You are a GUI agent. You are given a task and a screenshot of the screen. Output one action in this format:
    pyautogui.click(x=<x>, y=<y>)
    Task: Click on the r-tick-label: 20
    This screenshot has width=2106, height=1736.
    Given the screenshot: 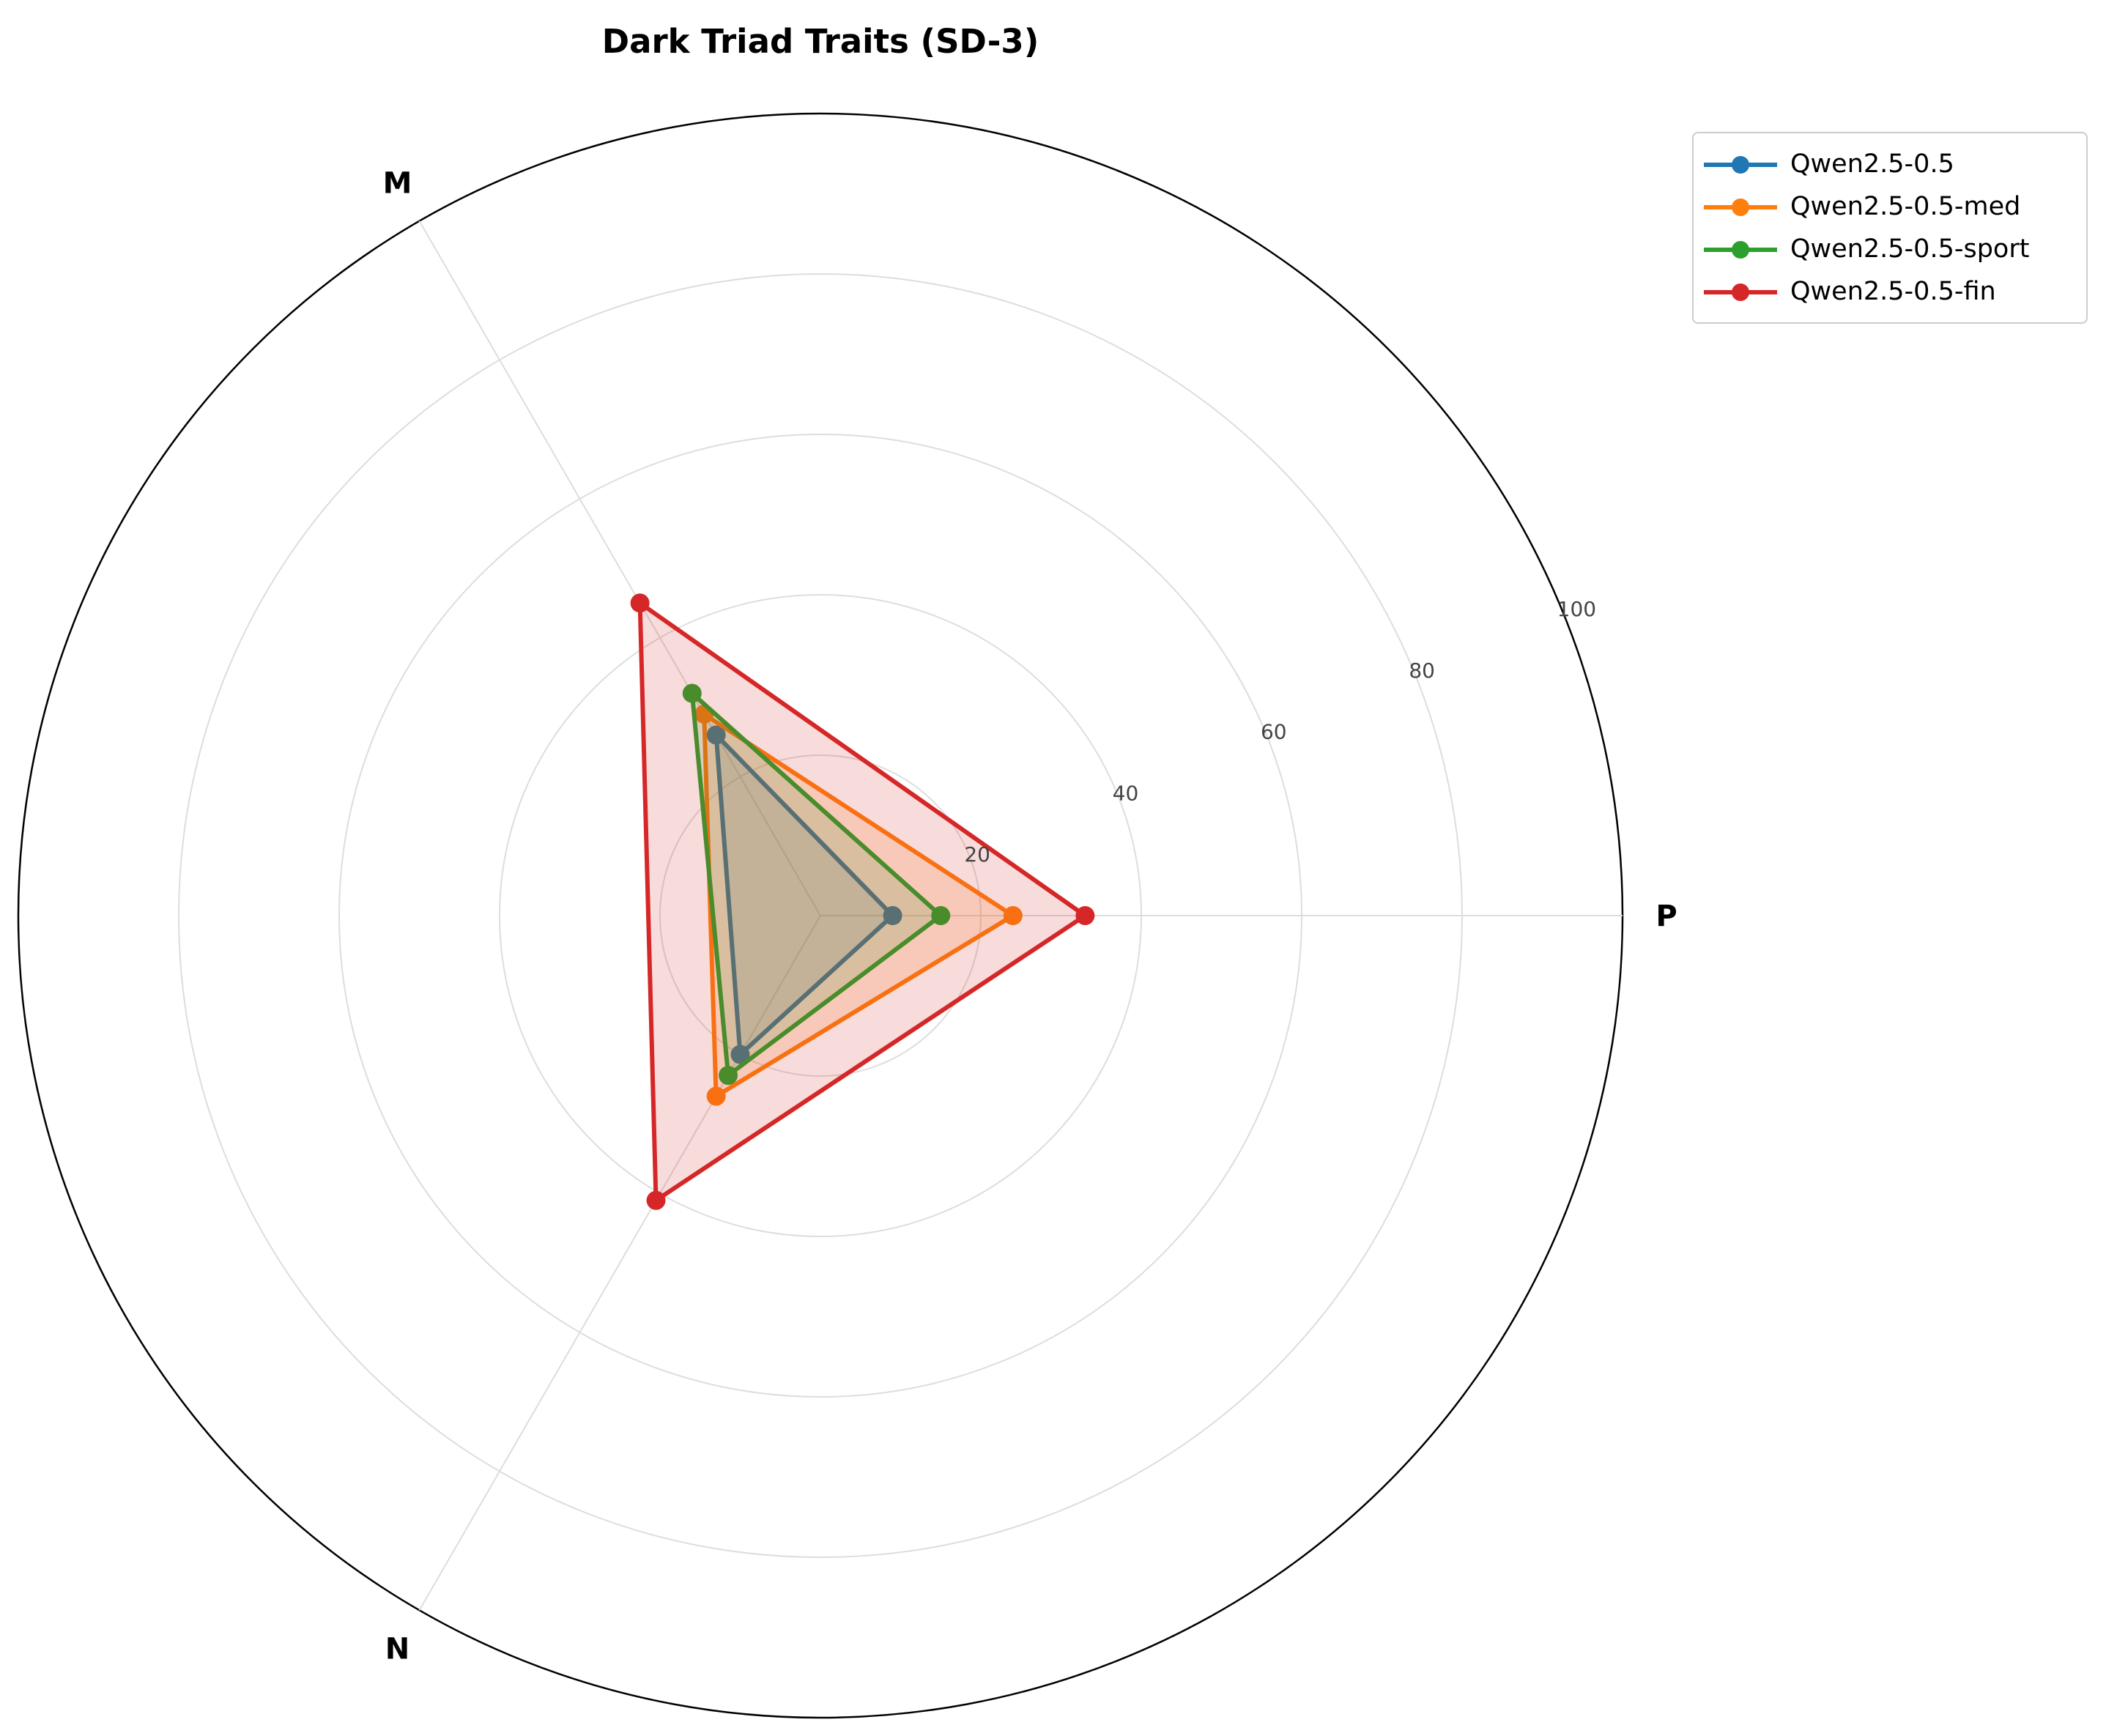 What is the action you would take?
    pyautogui.click(x=977, y=855)
    